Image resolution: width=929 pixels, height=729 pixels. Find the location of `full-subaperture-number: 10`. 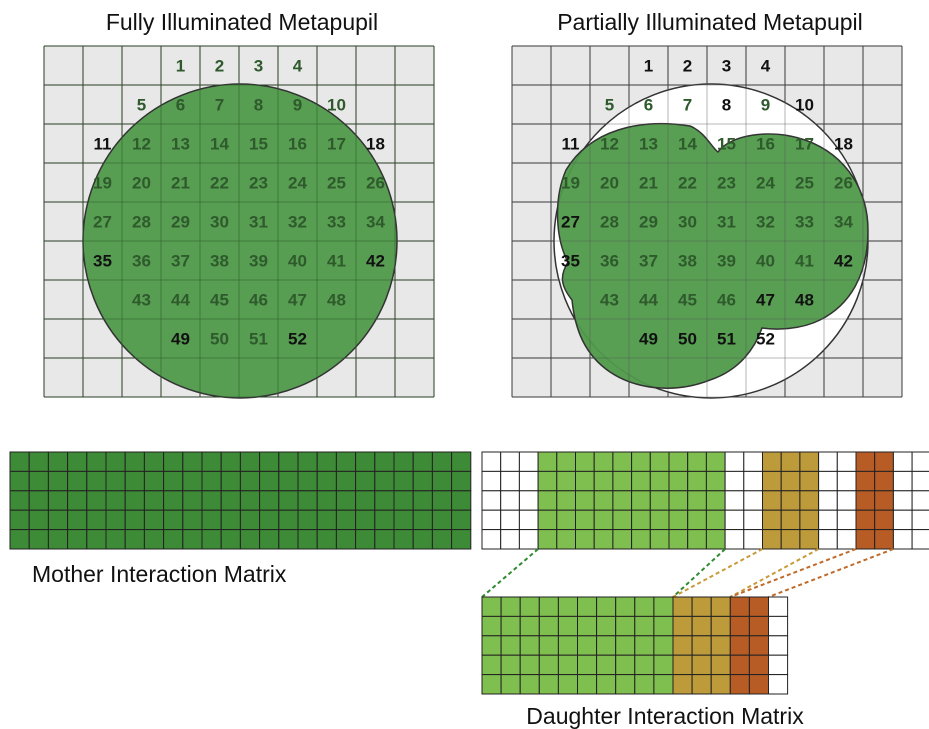

full-subaperture-number: 10 is located at coordinates (336, 105).